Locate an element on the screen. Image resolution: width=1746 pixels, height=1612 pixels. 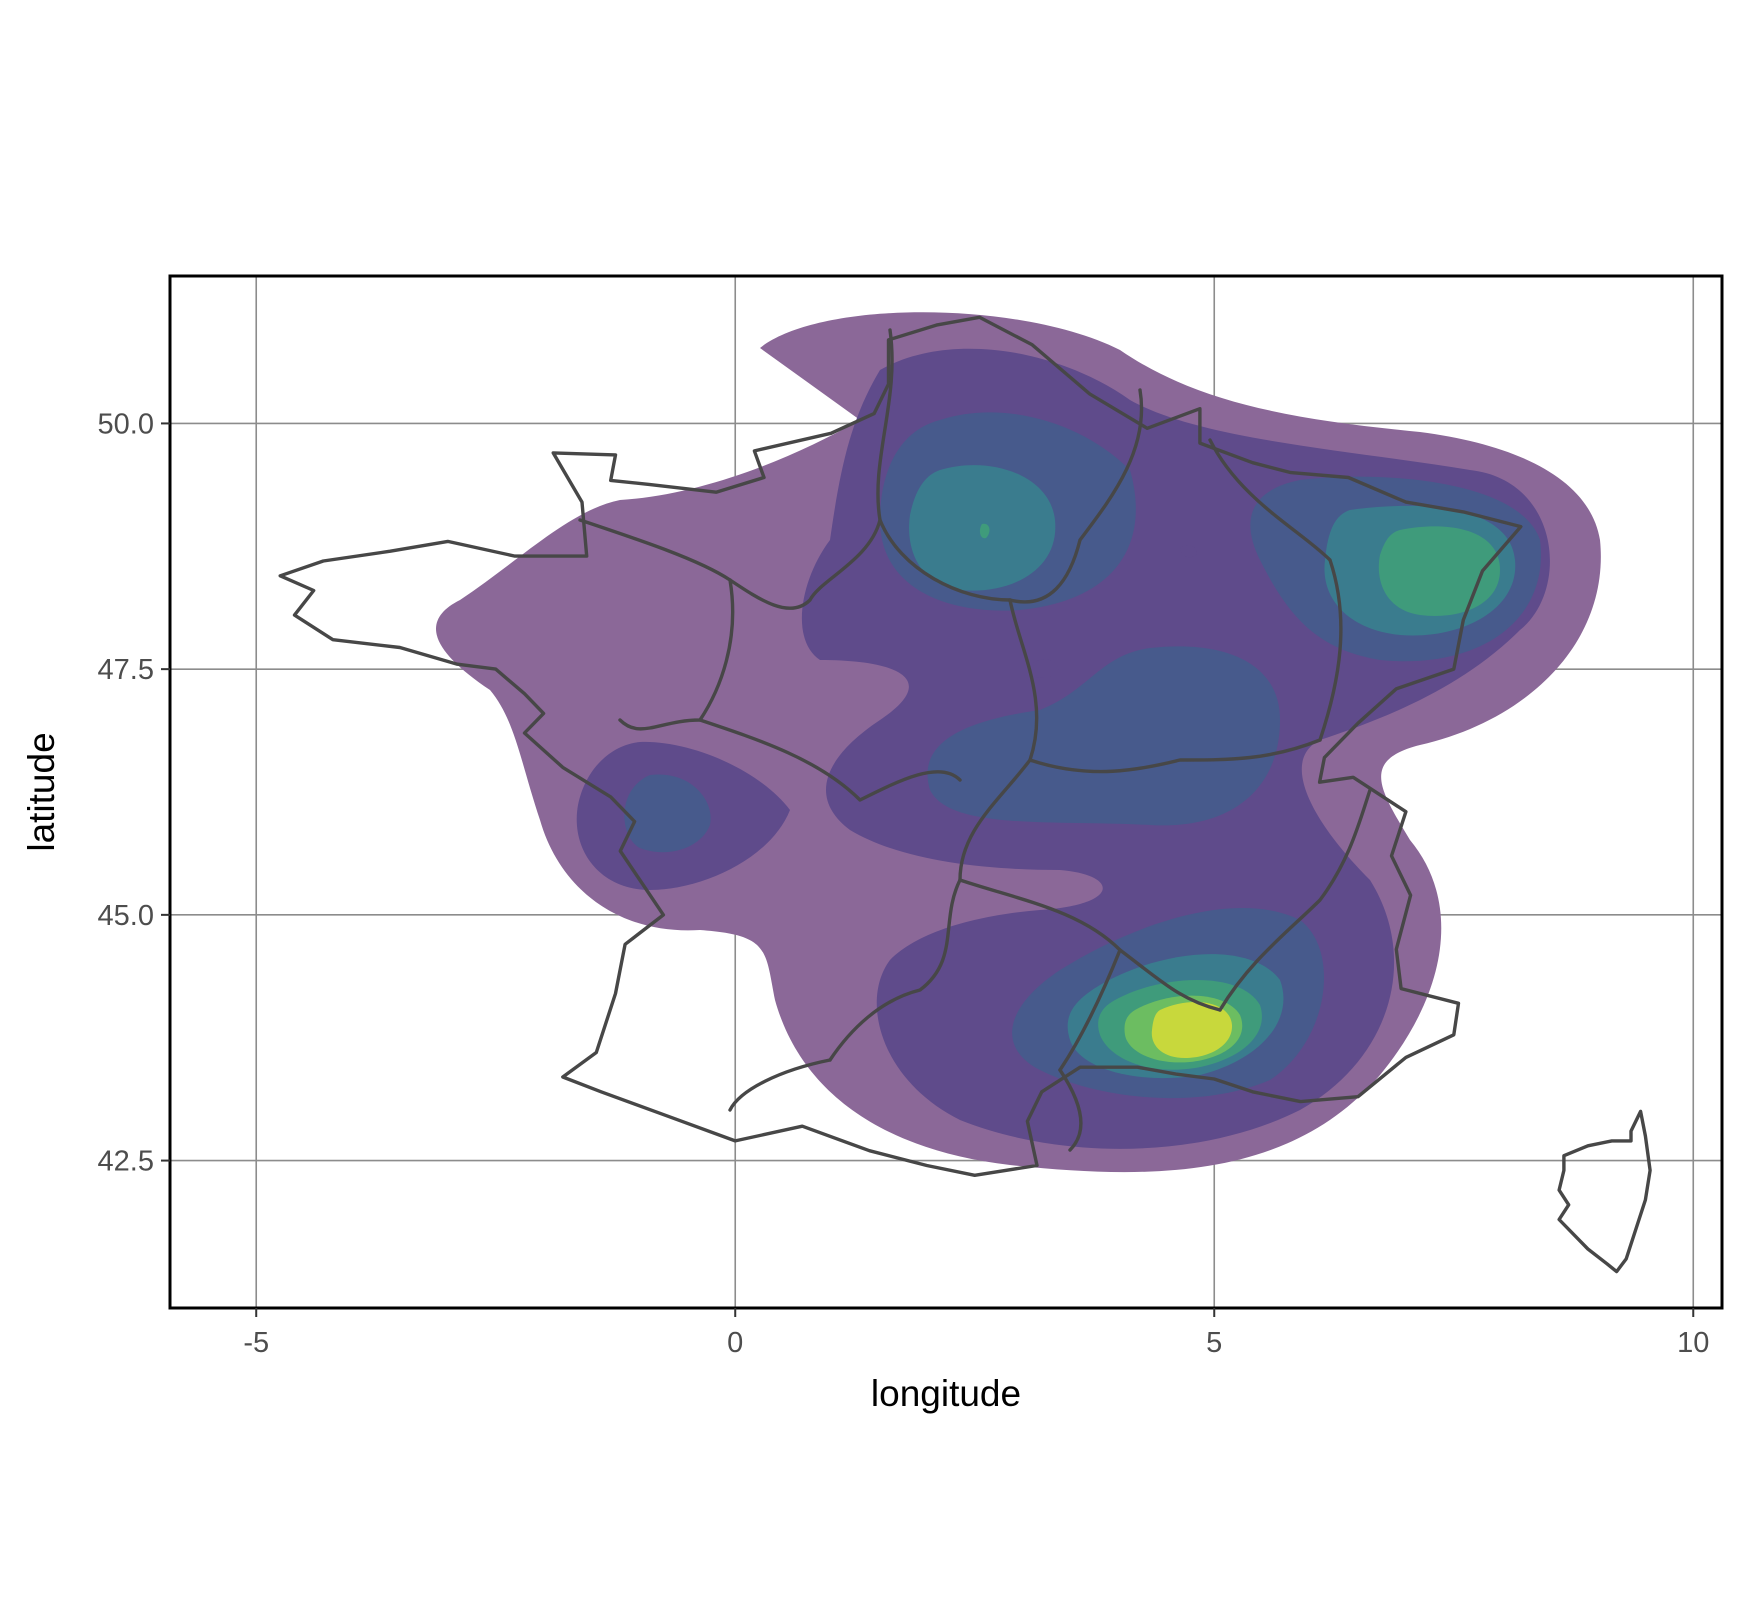
x-axis-title: longitude is located at coordinates (946, 1393).